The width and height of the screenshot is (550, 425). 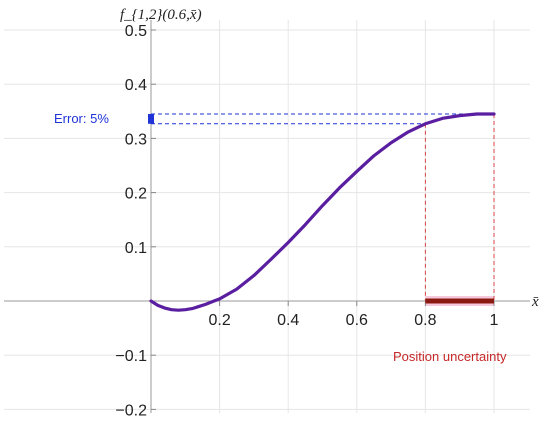 What do you see at coordinates (136, 31) in the screenshot?
I see `y-tick-label-6: 0.5` at bounding box center [136, 31].